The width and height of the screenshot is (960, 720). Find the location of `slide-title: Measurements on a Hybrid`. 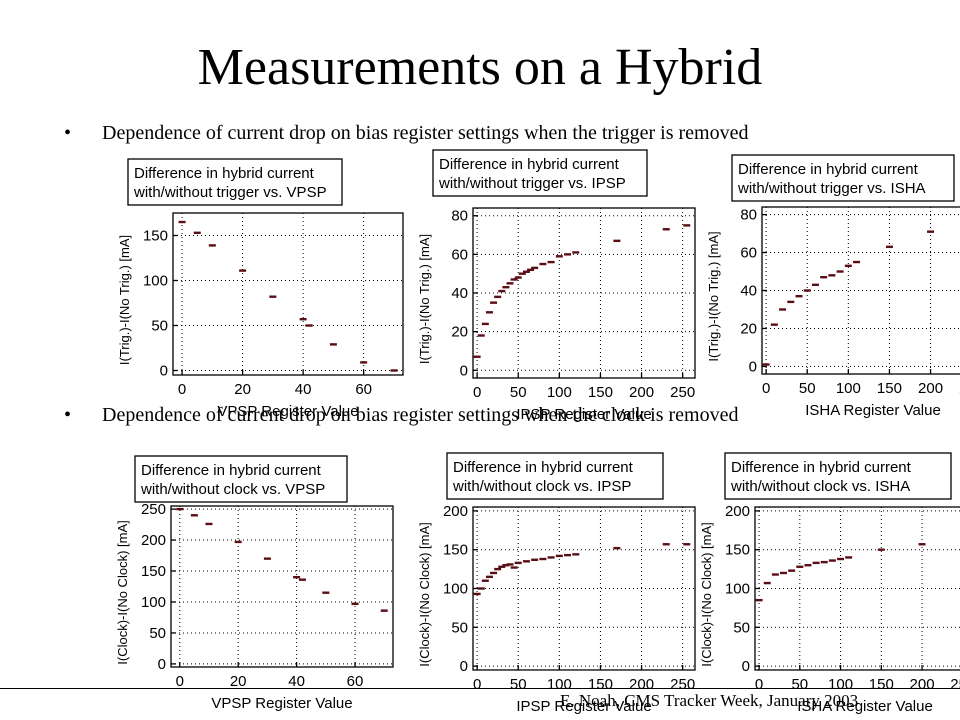

slide-title: Measurements on a Hybrid is located at coordinates (480, 67).